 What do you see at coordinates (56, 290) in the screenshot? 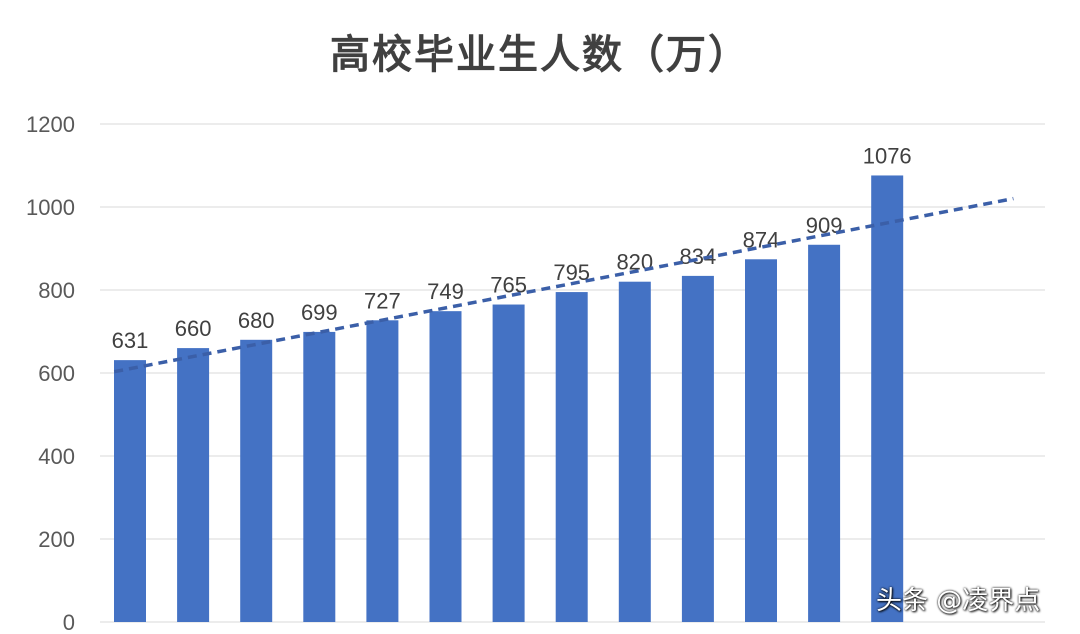
I see `y-tick-label: 800` at bounding box center [56, 290].